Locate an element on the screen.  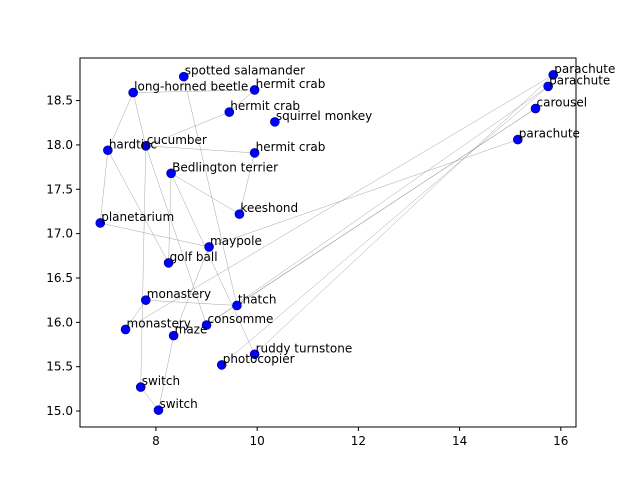
point-label: keeshond is located at coordinates (269, 208).